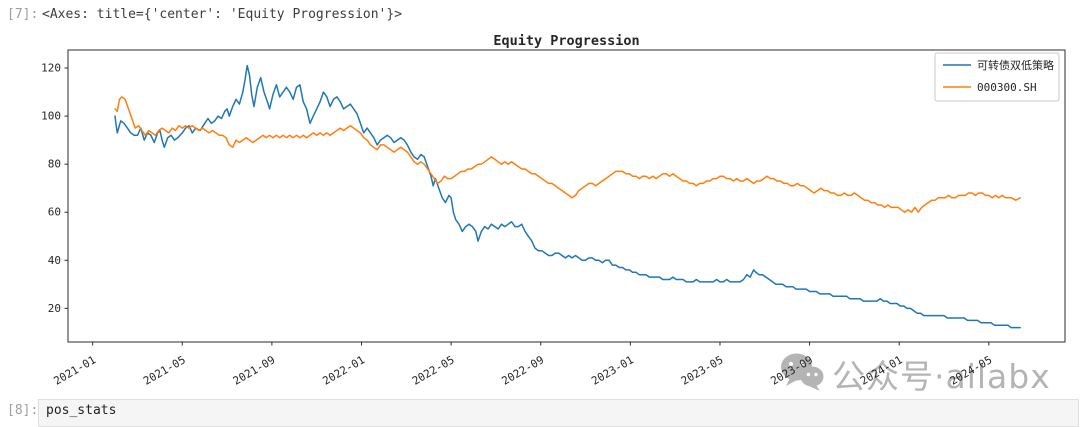 This screenshot has width=1080, height=427. Describe the element at coordinates (74, 370) in the screenshot. I see `x-tick-label: 2021-01` at that location.